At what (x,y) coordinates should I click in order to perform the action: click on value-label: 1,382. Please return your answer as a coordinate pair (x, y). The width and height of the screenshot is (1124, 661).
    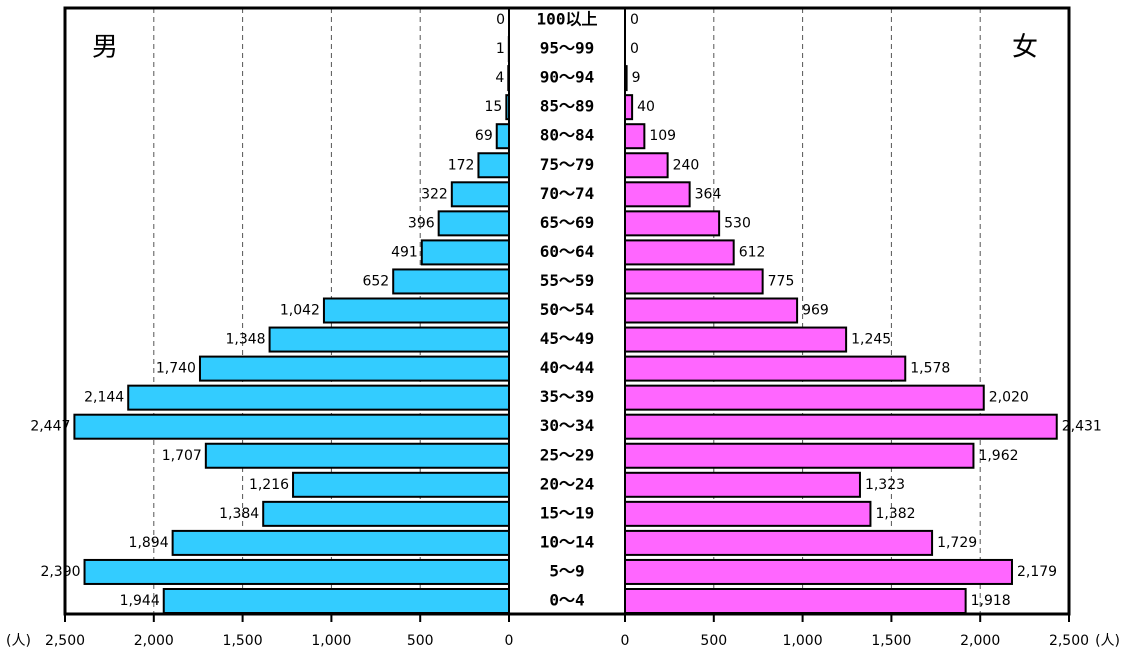
    Looking at the image, I should click on (895, 514).